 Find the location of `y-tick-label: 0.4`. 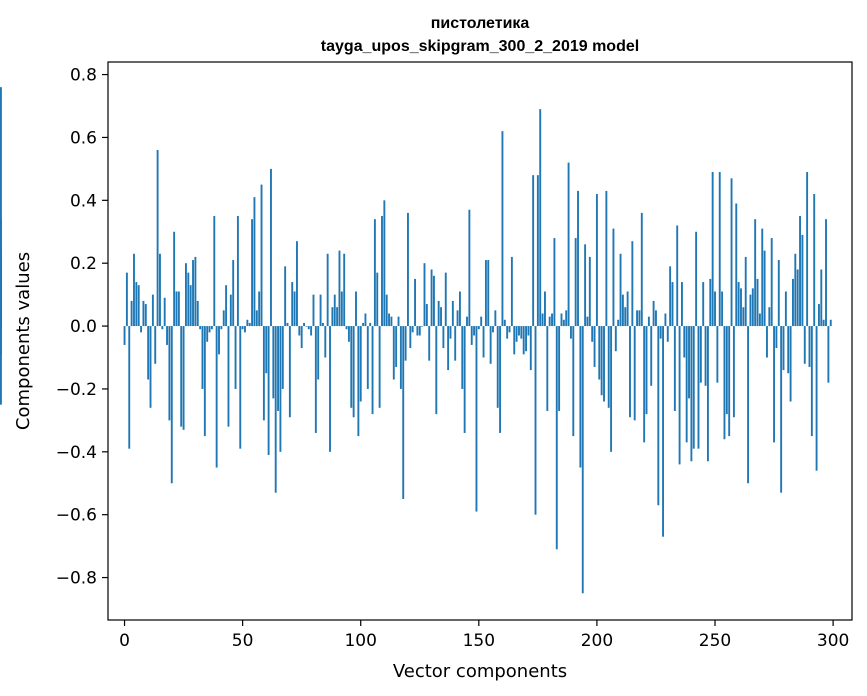

y-tick-label: 0.4 is located at coordinates (83, 201).